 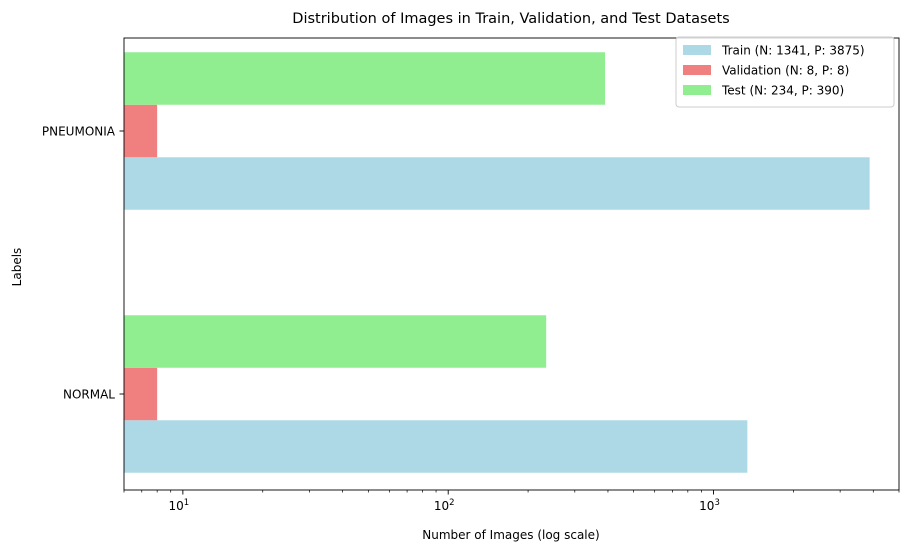 I want to click on bar-validation-normal, so click(x=141, y=394).